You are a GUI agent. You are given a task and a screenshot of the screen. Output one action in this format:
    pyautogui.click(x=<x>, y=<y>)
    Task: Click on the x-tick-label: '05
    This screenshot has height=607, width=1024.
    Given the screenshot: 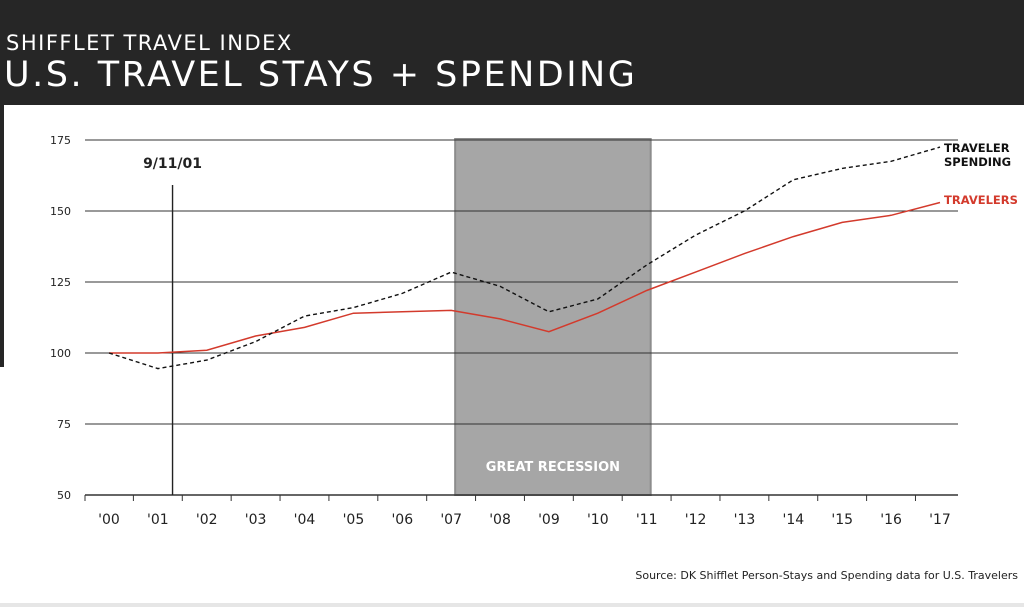 What is the action you would take?
    pyautogui.click(x=354, y=520)
    